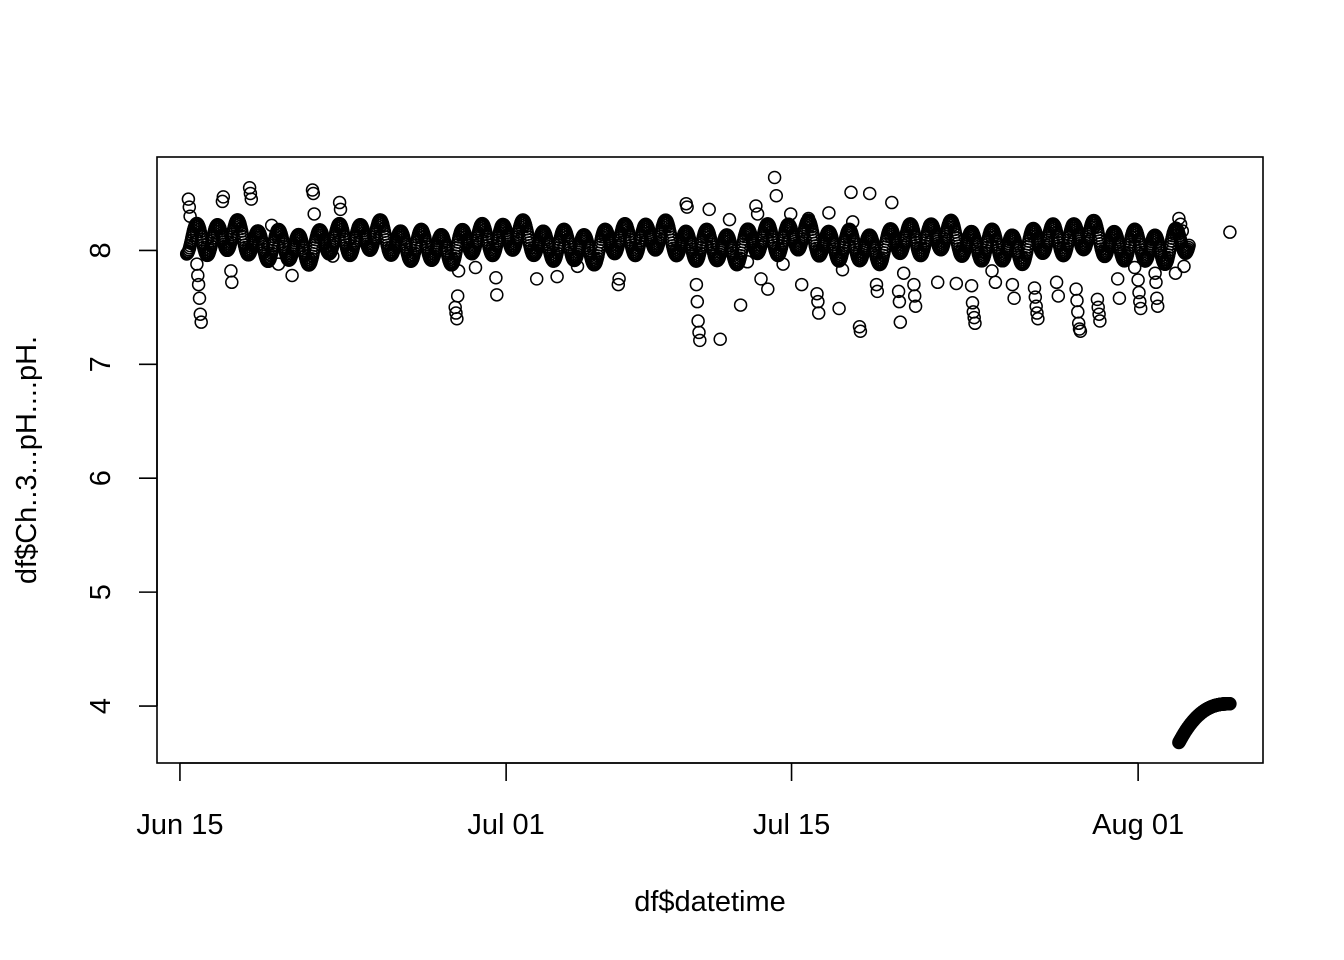 Image resolution: width=1344 pixels, height=960 pixels. What do you see at coordinates (710, 902) in the screenshot?
I see `x-axis-label: df$datetime` at bounding box center [710, 902].